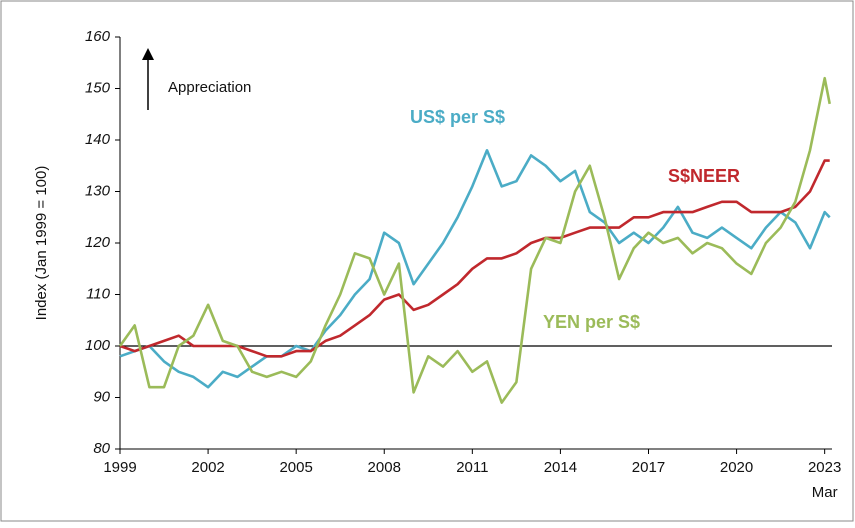  Describe the element at coordinates (98, 293) in the screenshot. I see `y-tick-label: 110` at that location.